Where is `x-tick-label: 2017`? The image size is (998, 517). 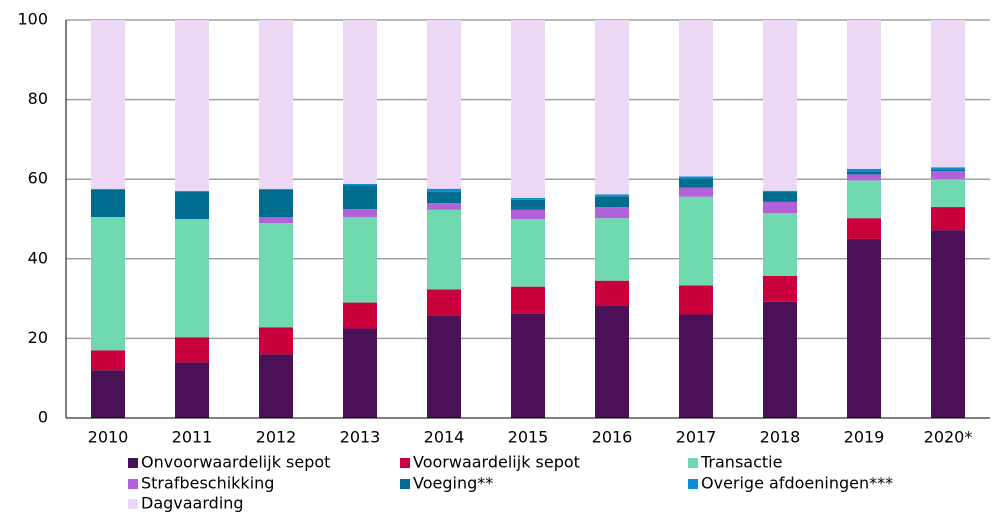 x-tick-label: 2017 is located at coordinates (696, 437).